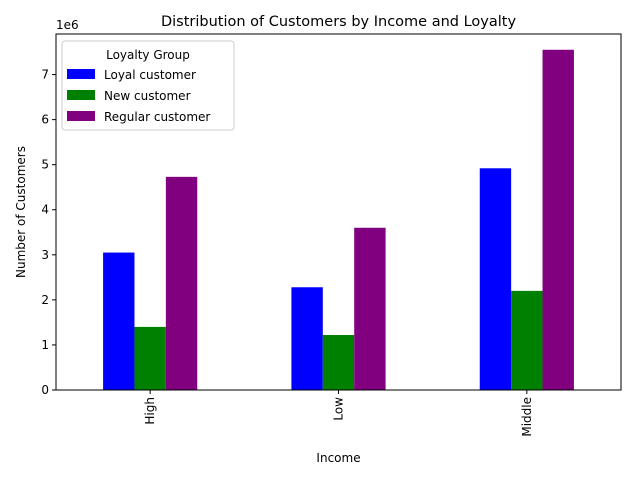 The height and width of the screenshot is (480, 640). Describe the element at coordinates (119, 321) in the screenshot. I see `bar-high-loyal-customer` at that location.